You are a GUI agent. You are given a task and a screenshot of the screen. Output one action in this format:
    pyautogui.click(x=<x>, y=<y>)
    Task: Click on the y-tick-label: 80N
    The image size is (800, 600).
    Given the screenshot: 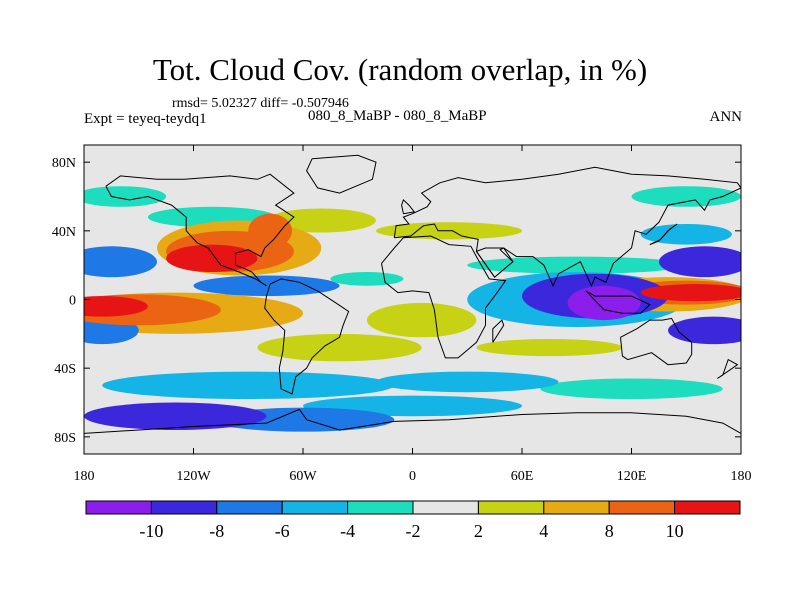 What is the action you would take?
    pyautogui.click(x=64, y=163)
    